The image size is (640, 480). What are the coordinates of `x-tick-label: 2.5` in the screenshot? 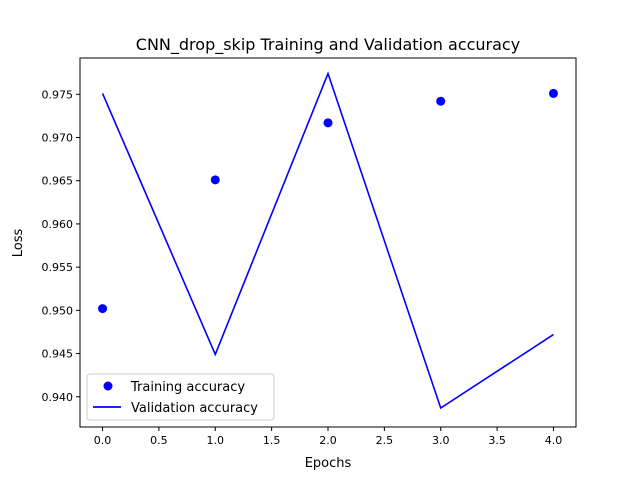 It's located at (385, 440).